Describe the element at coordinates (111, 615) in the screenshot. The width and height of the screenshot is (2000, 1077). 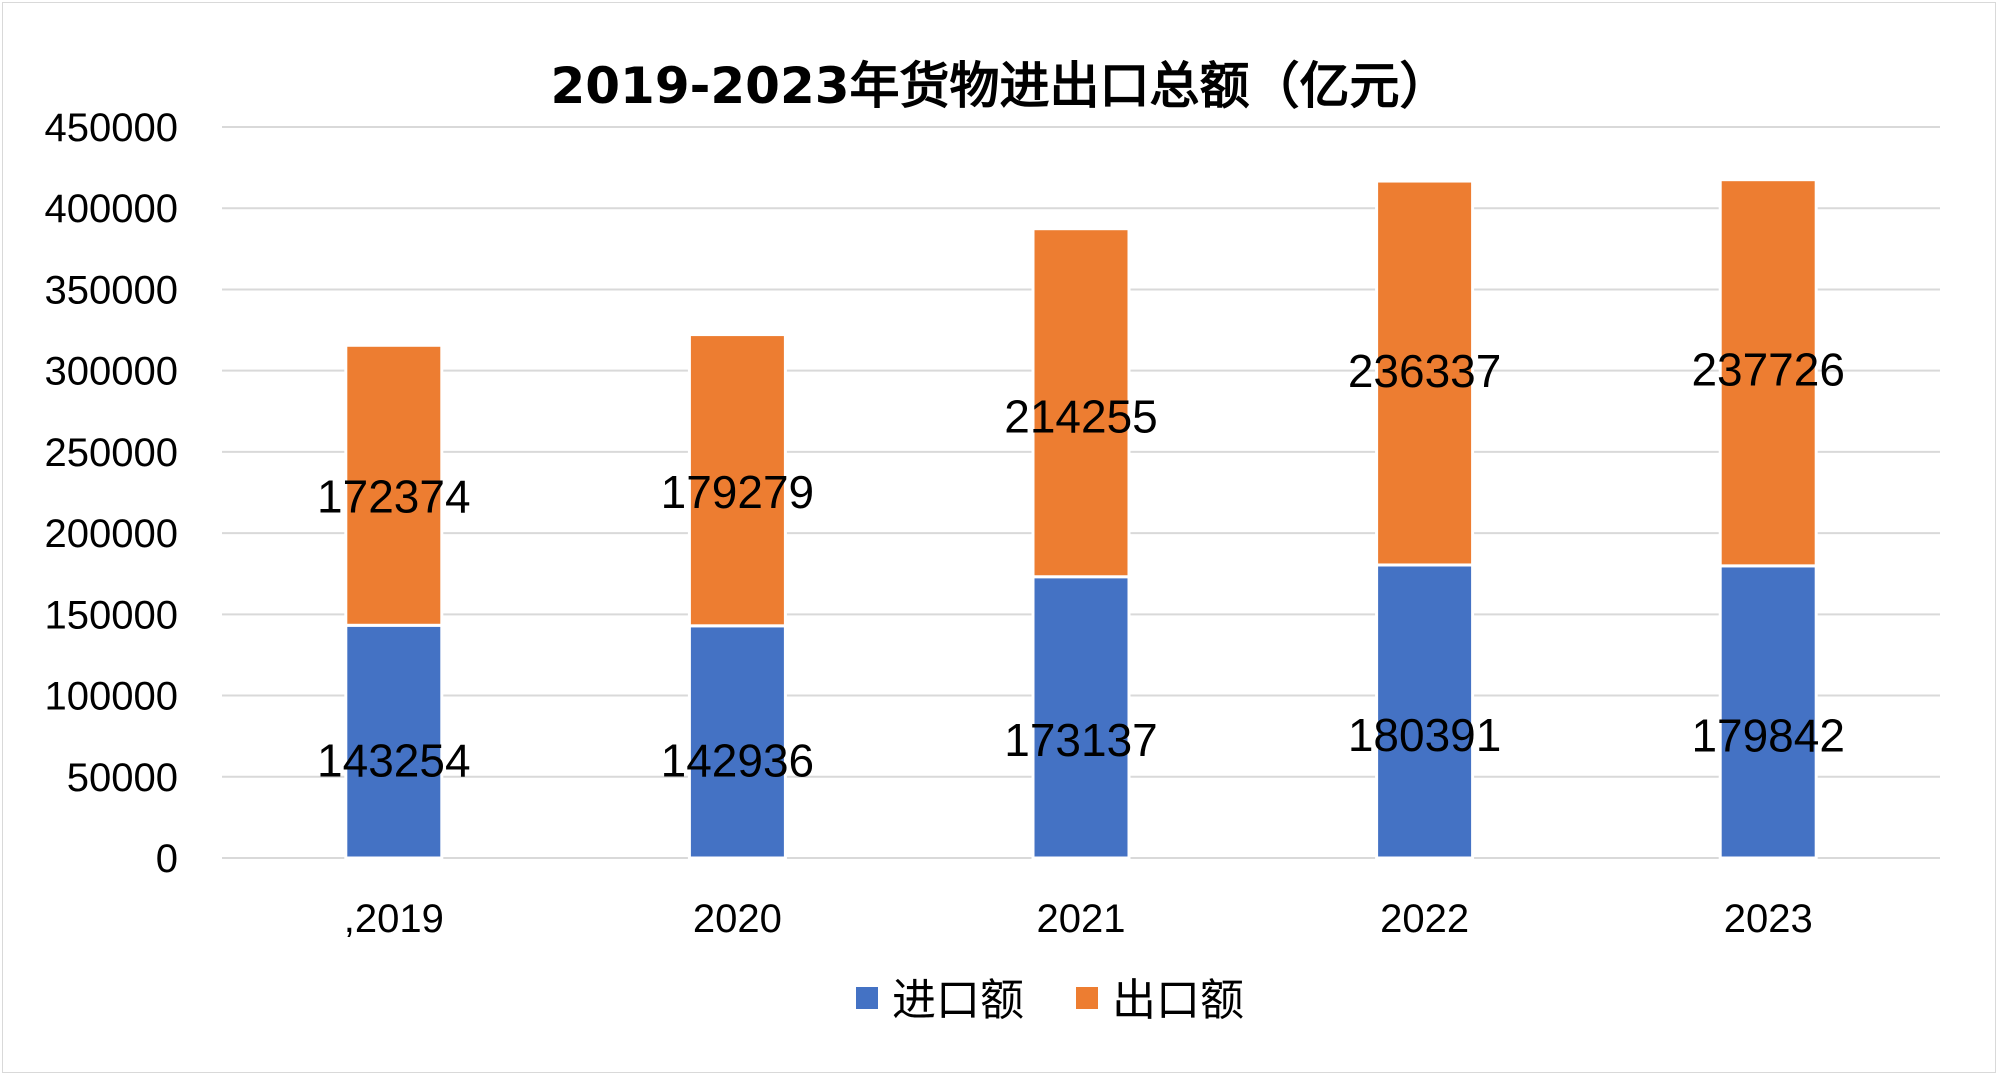
I see `y-tick-label: 150000` at that location.